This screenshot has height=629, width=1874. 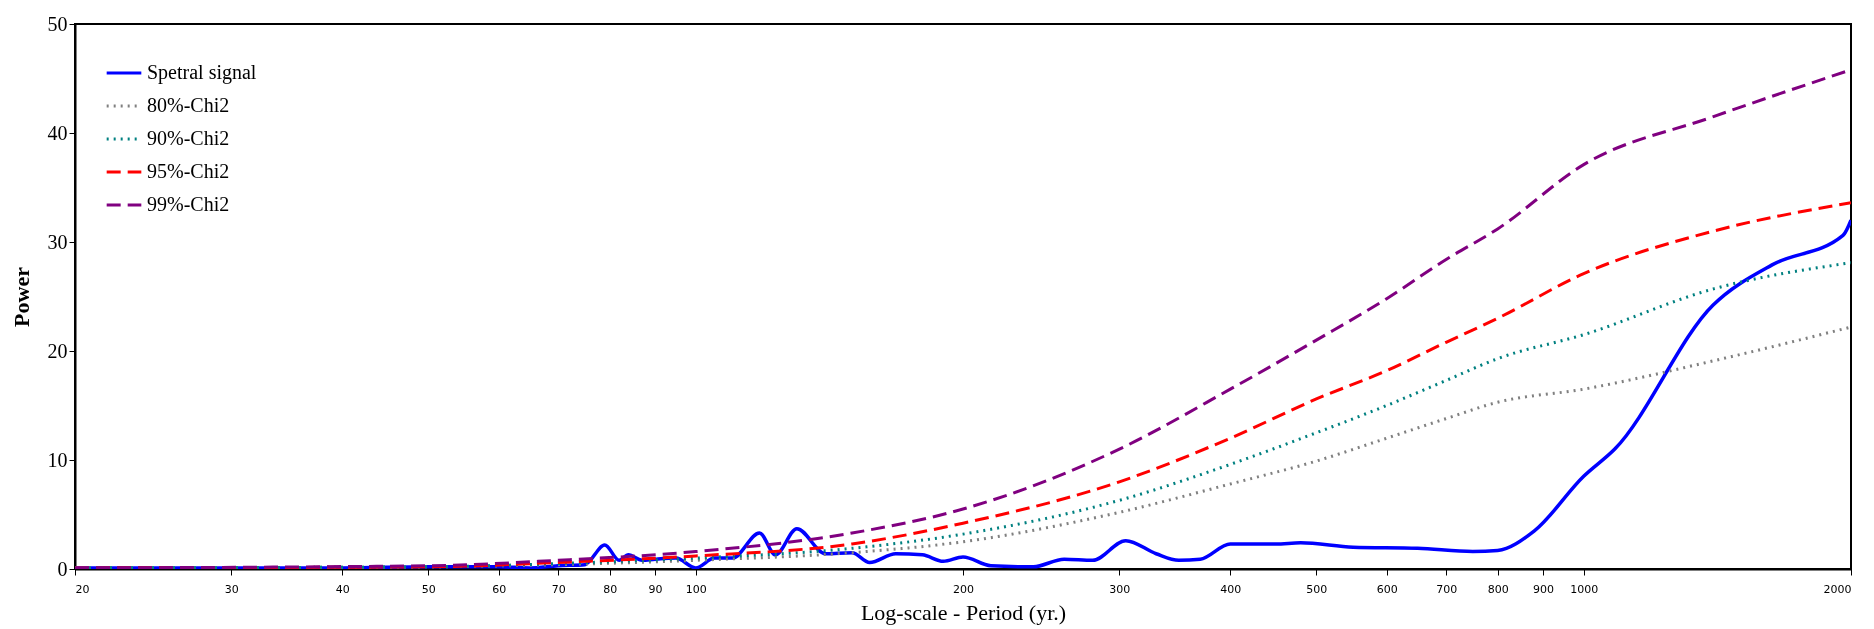 What do you see at coordinates (1837, 589) in the screenshot?
I see `x-tick-label: 2000` at bounding box center [1837, 589].